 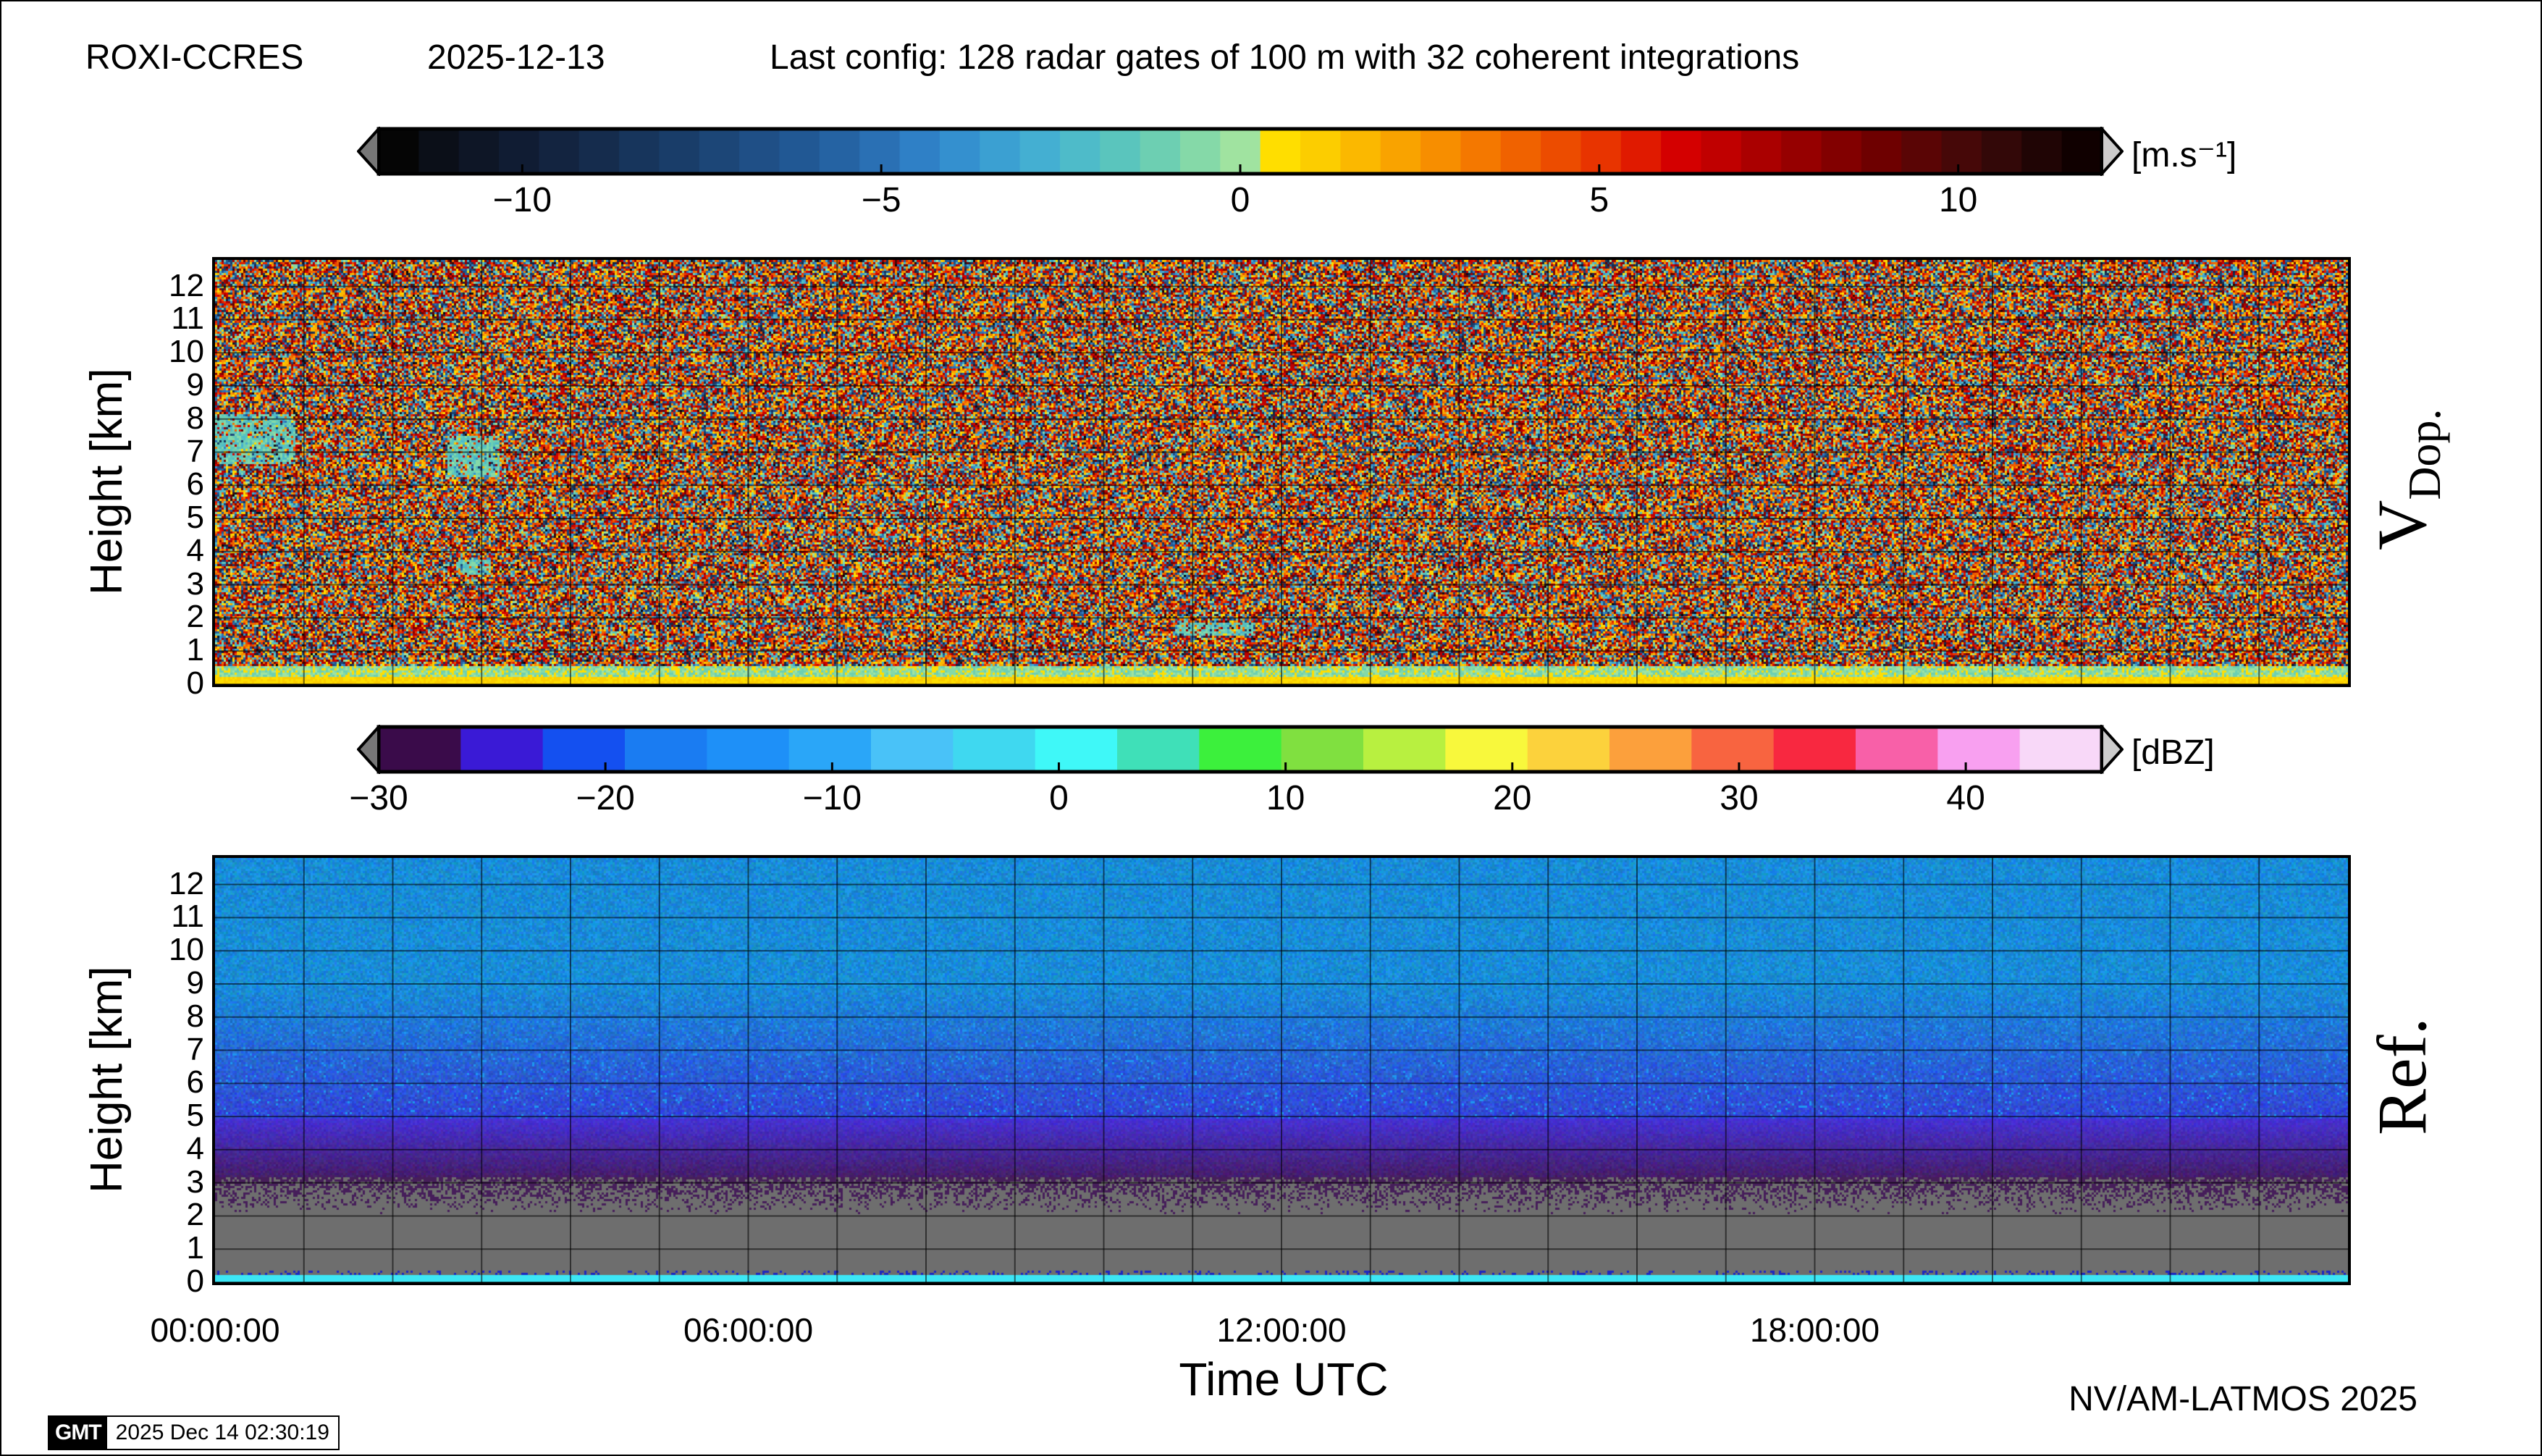 I want to click on x-axis-label: Time UTC, so click(x=1284, y=1379).